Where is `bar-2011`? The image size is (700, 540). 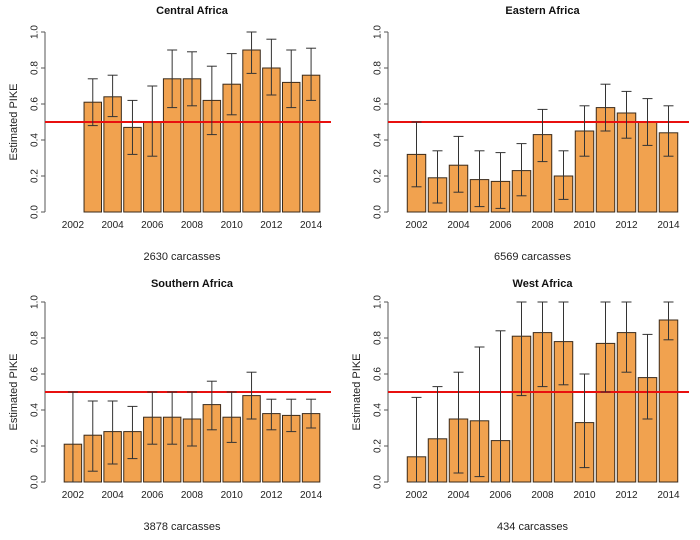 bar-2011 is located at coordinates (251, 131).